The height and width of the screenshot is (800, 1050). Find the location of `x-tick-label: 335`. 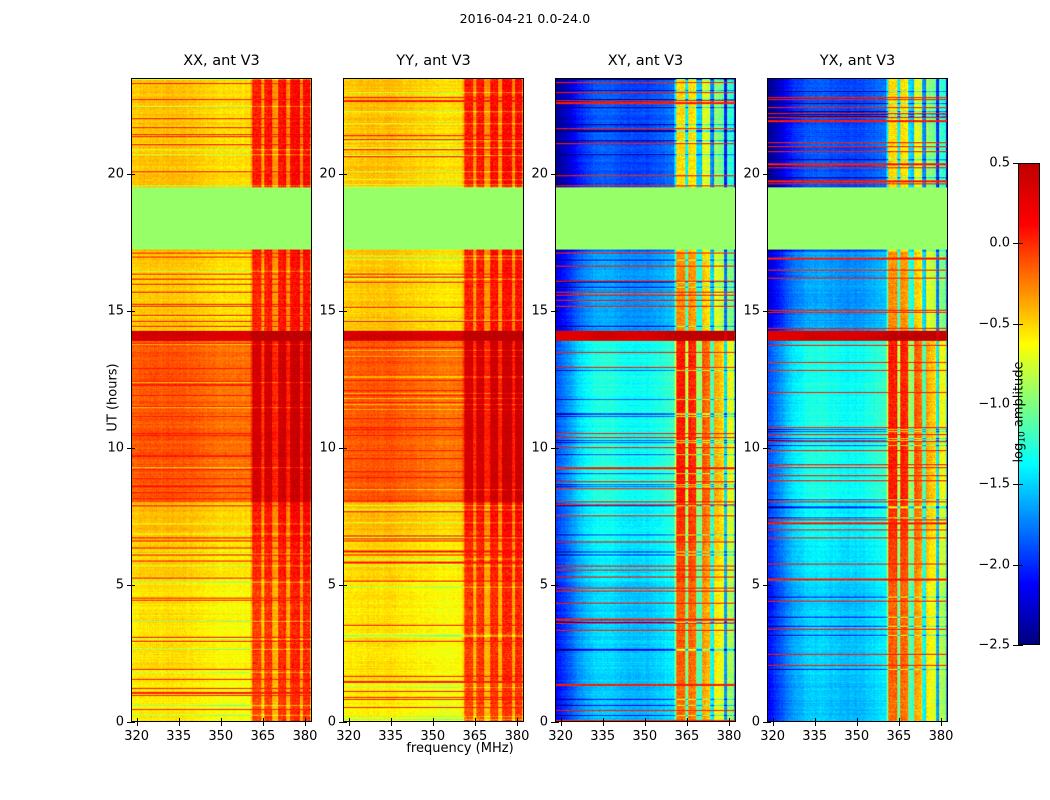

x-tick-label: 335 is located at coordinates (815, 736).